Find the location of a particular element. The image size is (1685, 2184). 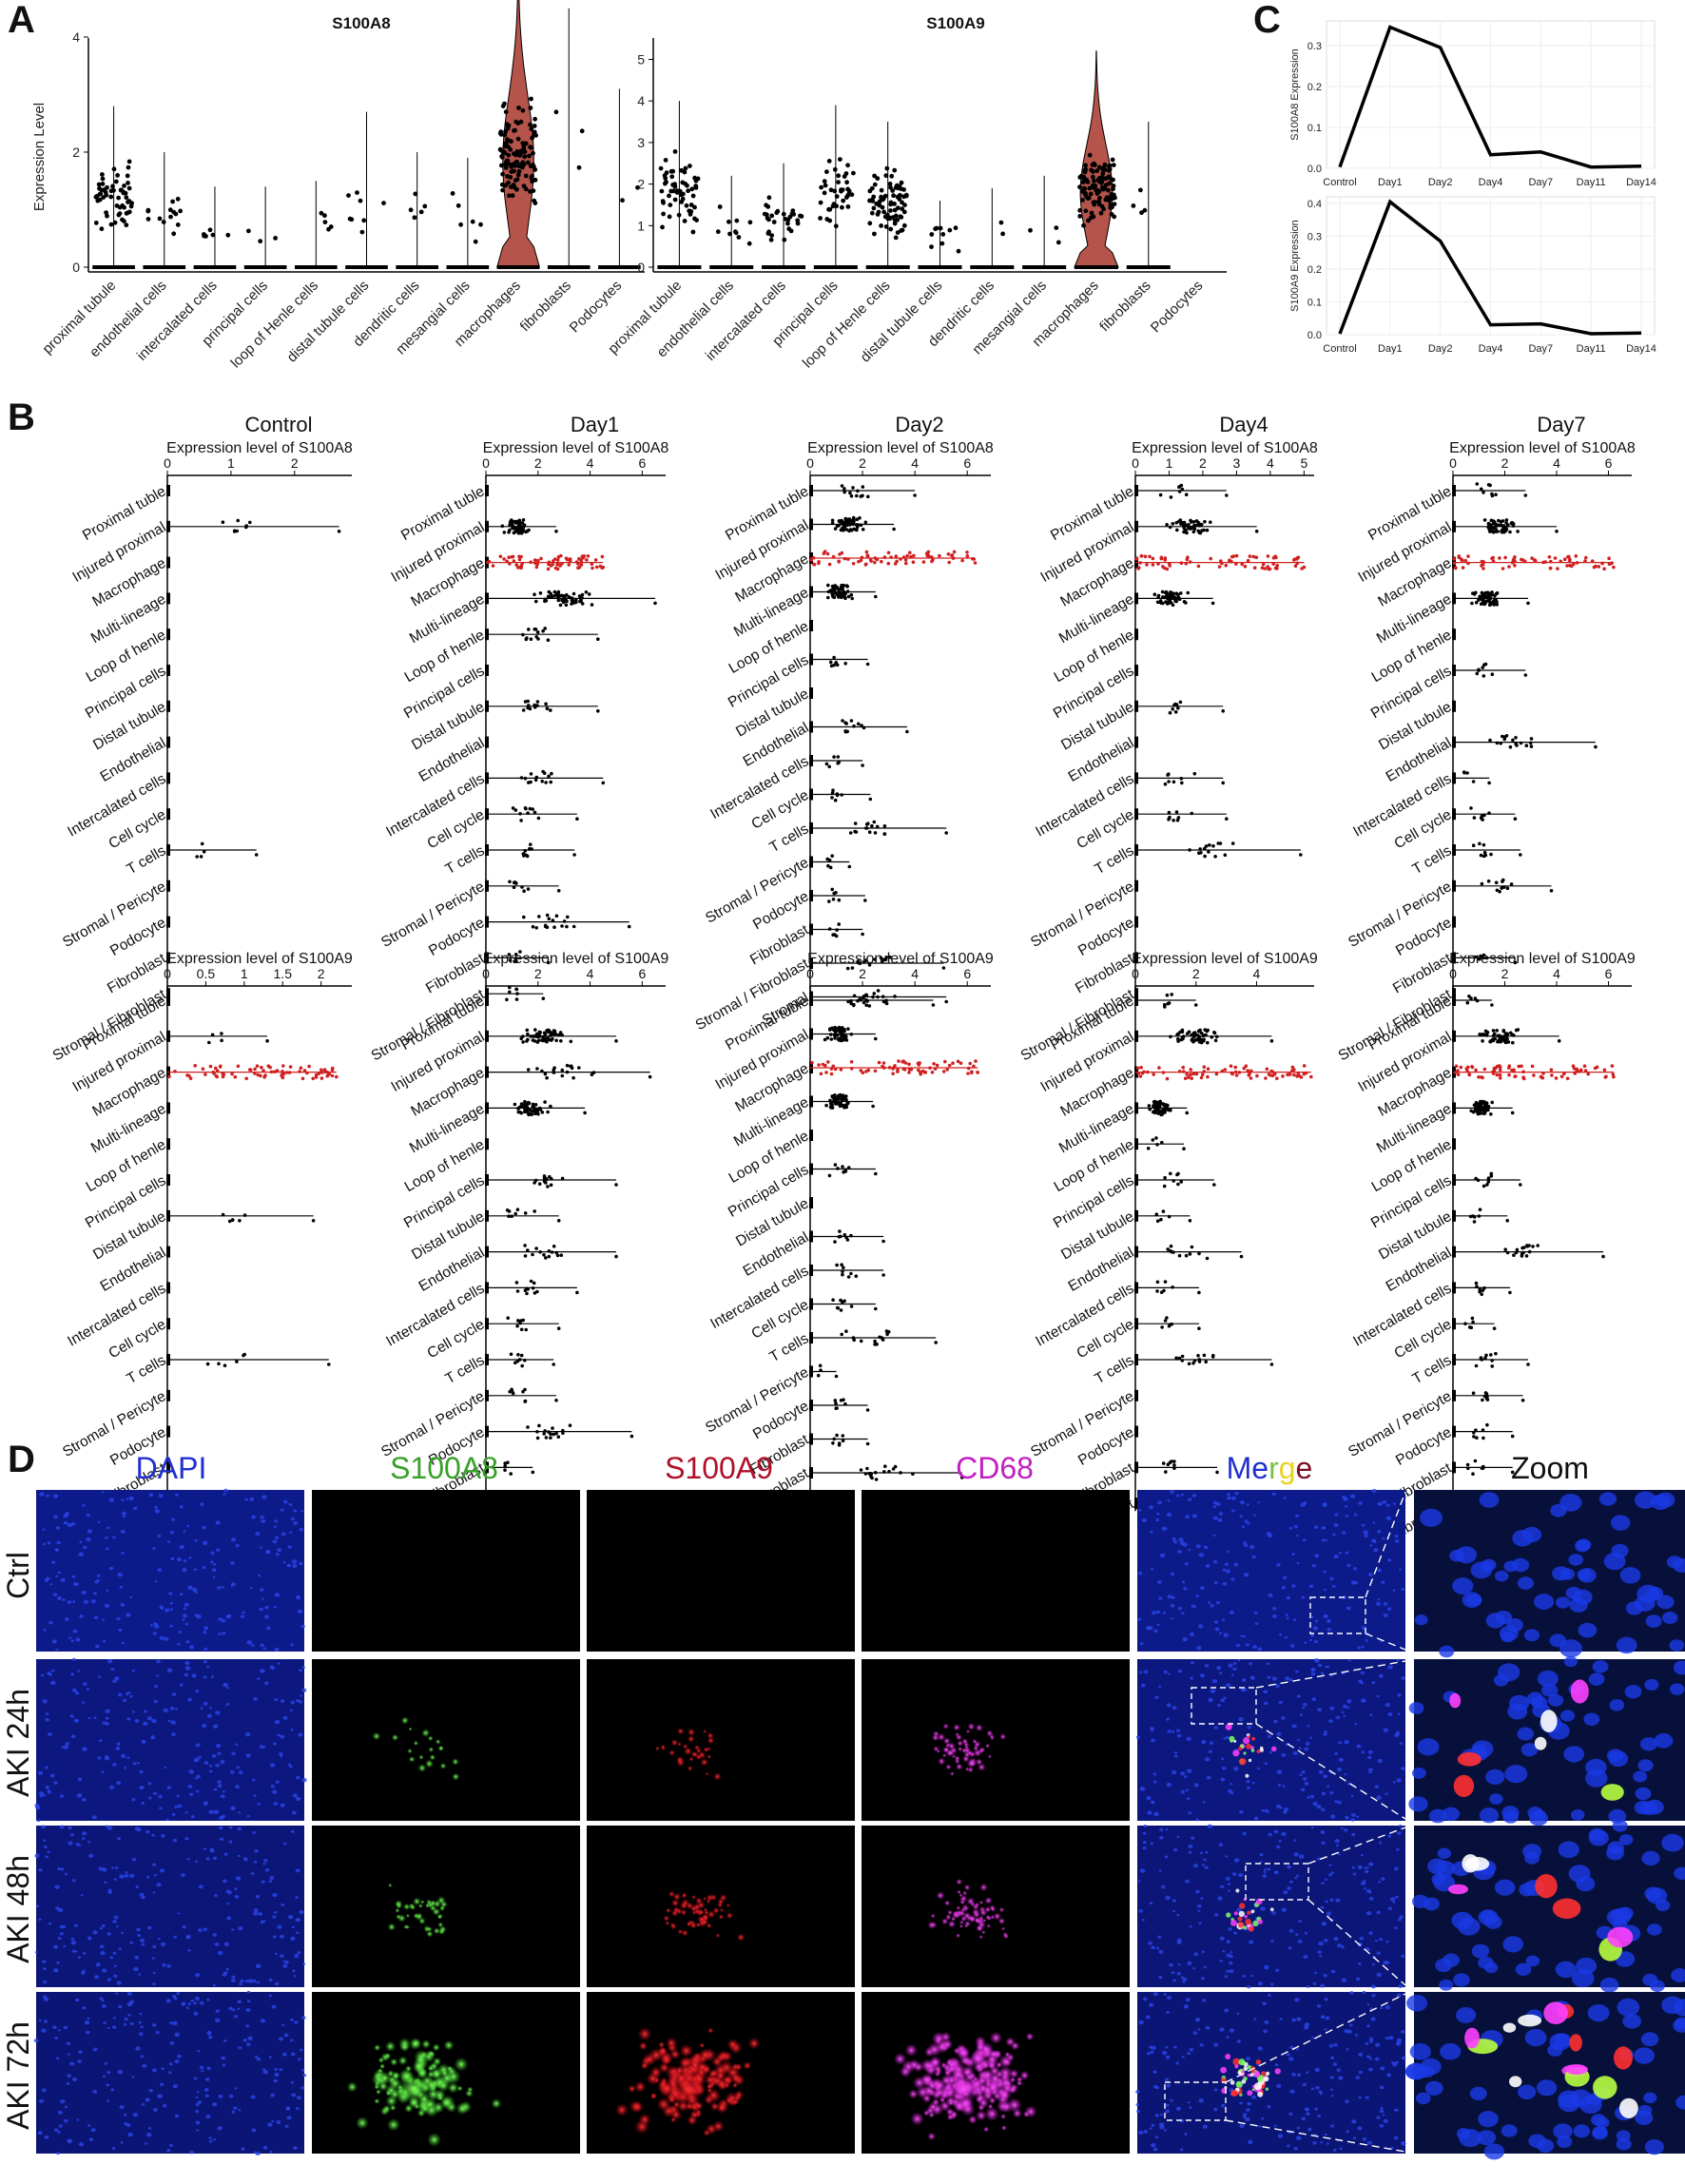

col-header-s100a8: S100A8 is located at coordinates (444, 1468).